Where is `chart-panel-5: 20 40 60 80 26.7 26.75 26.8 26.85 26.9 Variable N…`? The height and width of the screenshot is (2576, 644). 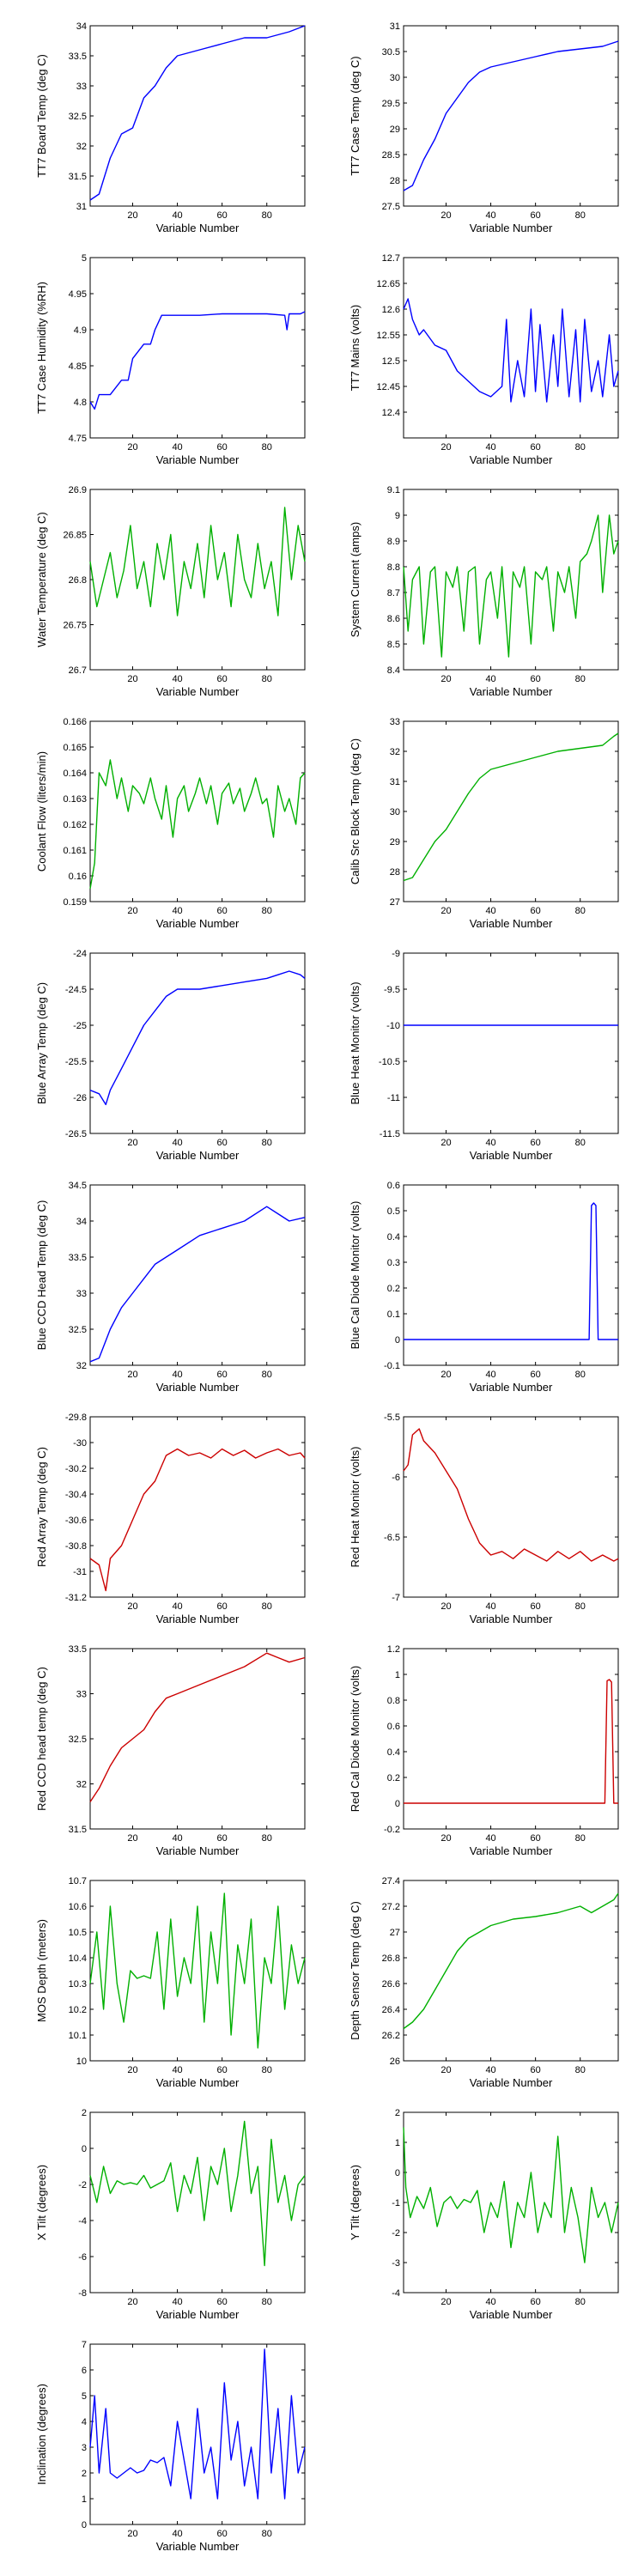
chart-panel-5: 20 40 60 80 26.7 26.75 26.8 26.85 26.9 Variable N… is located at coordinates (170, 591).